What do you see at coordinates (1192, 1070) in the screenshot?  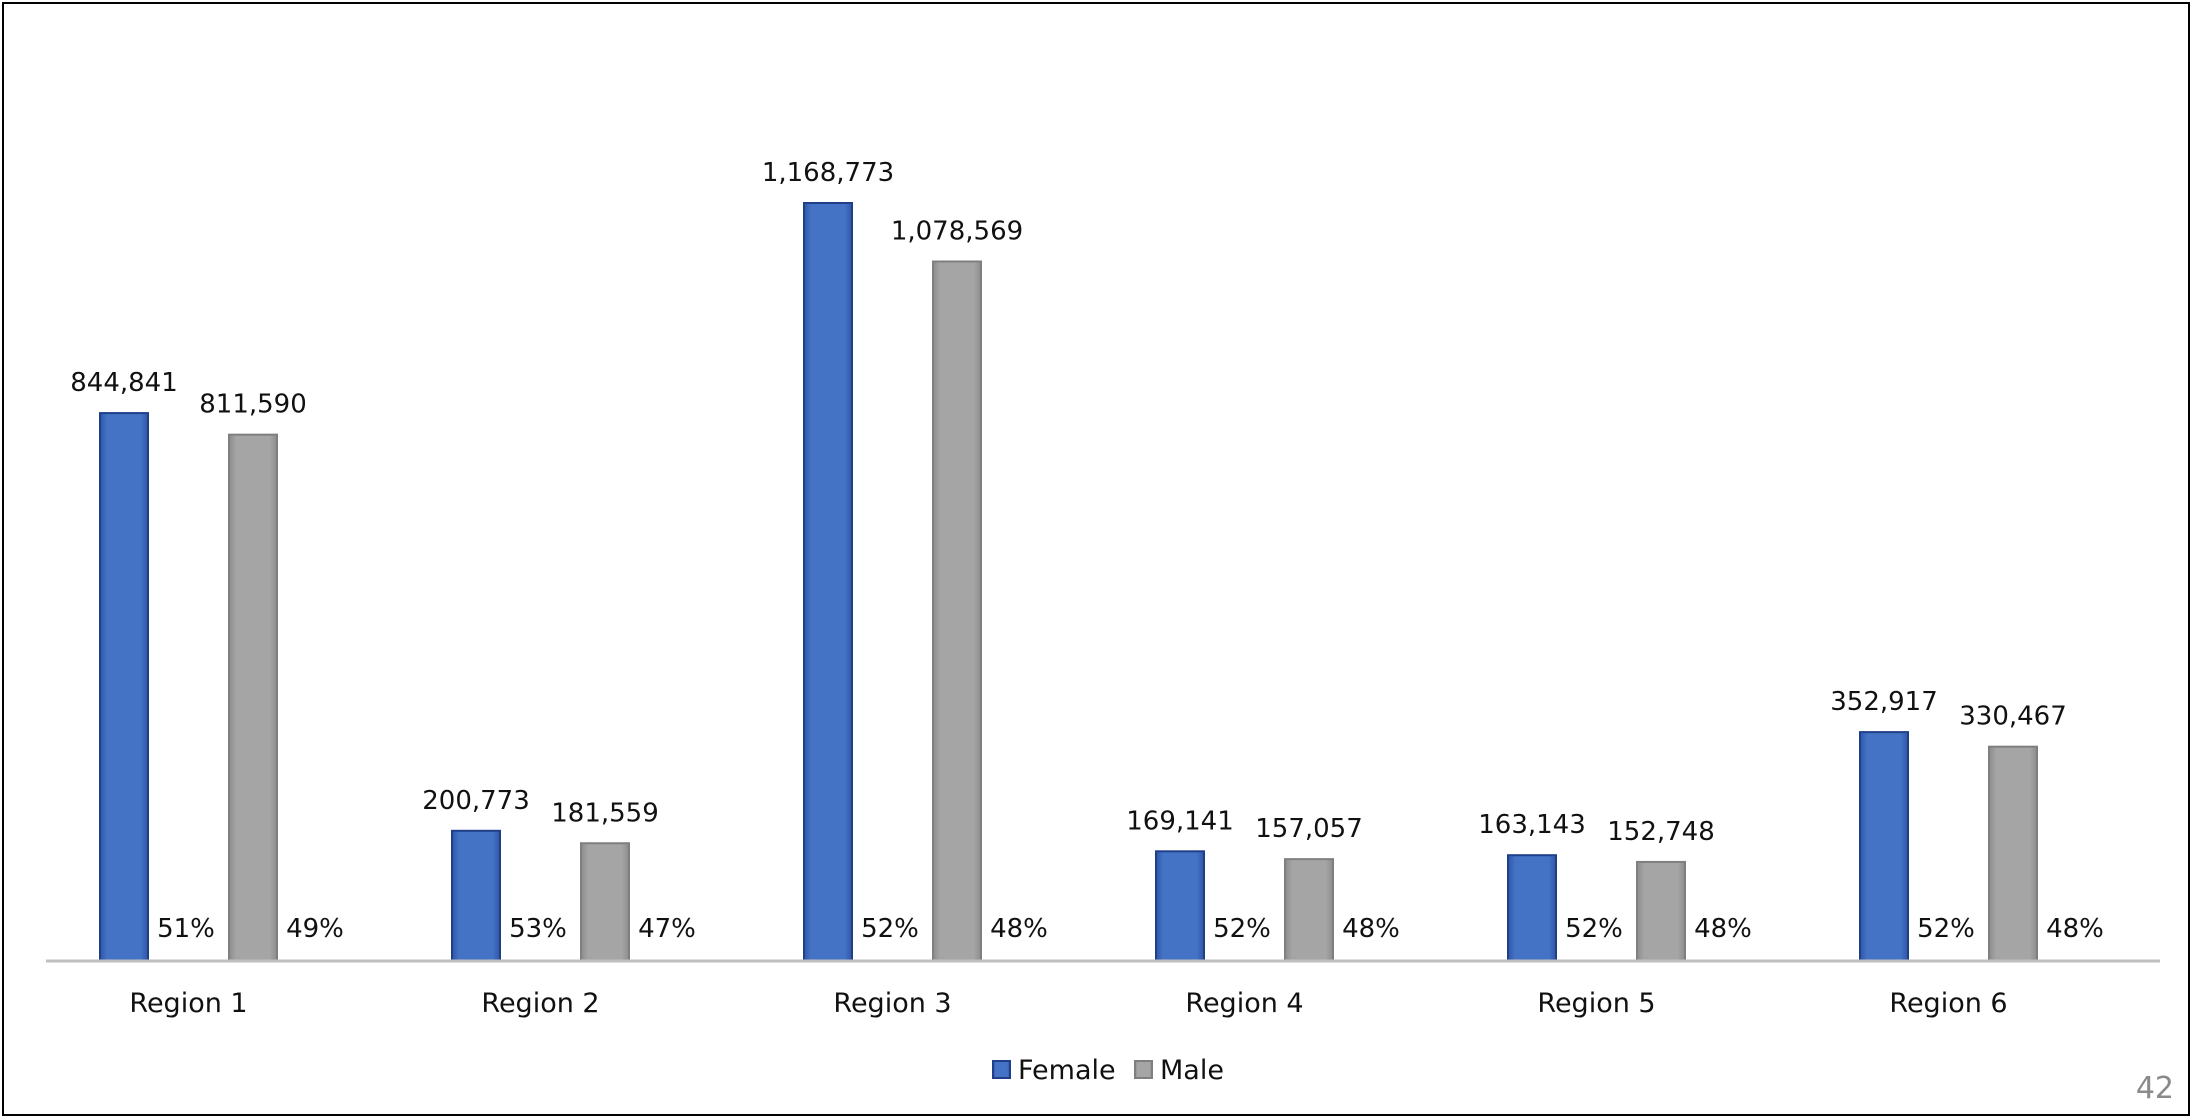 I see `legend-label-male: Male` at bounding box center [1192, 1070].